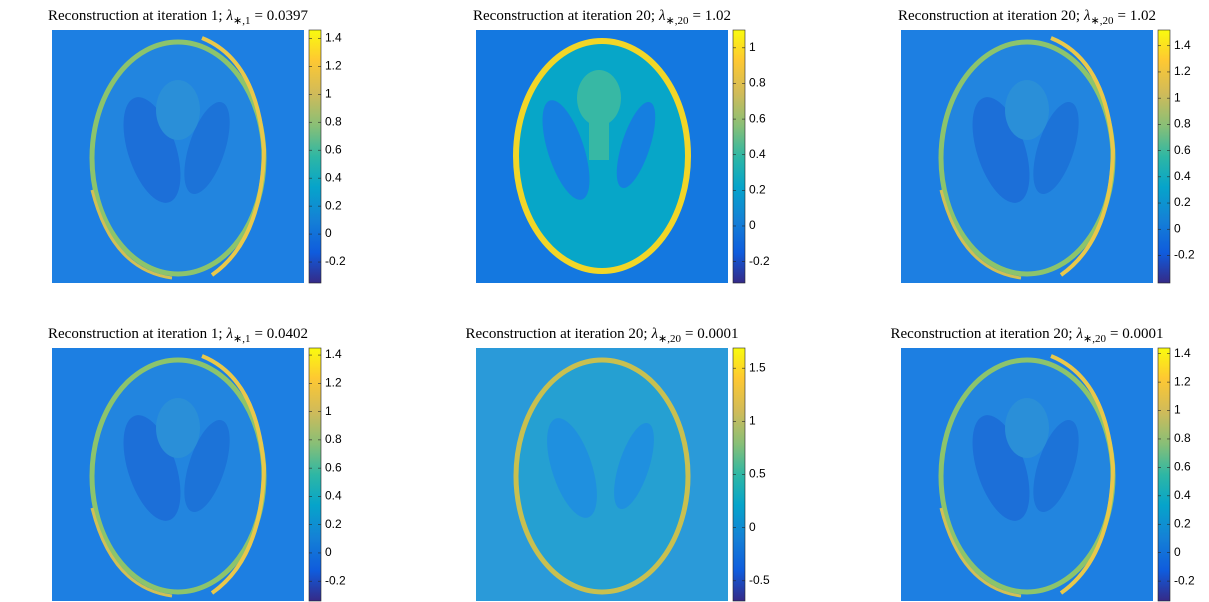 Image resolution: width=1209 pixels, height=602 pixels. Describe the element at coordinates (757, 367) in the screenshot. I see `colorbar-tick-label: 1.5` at that location.